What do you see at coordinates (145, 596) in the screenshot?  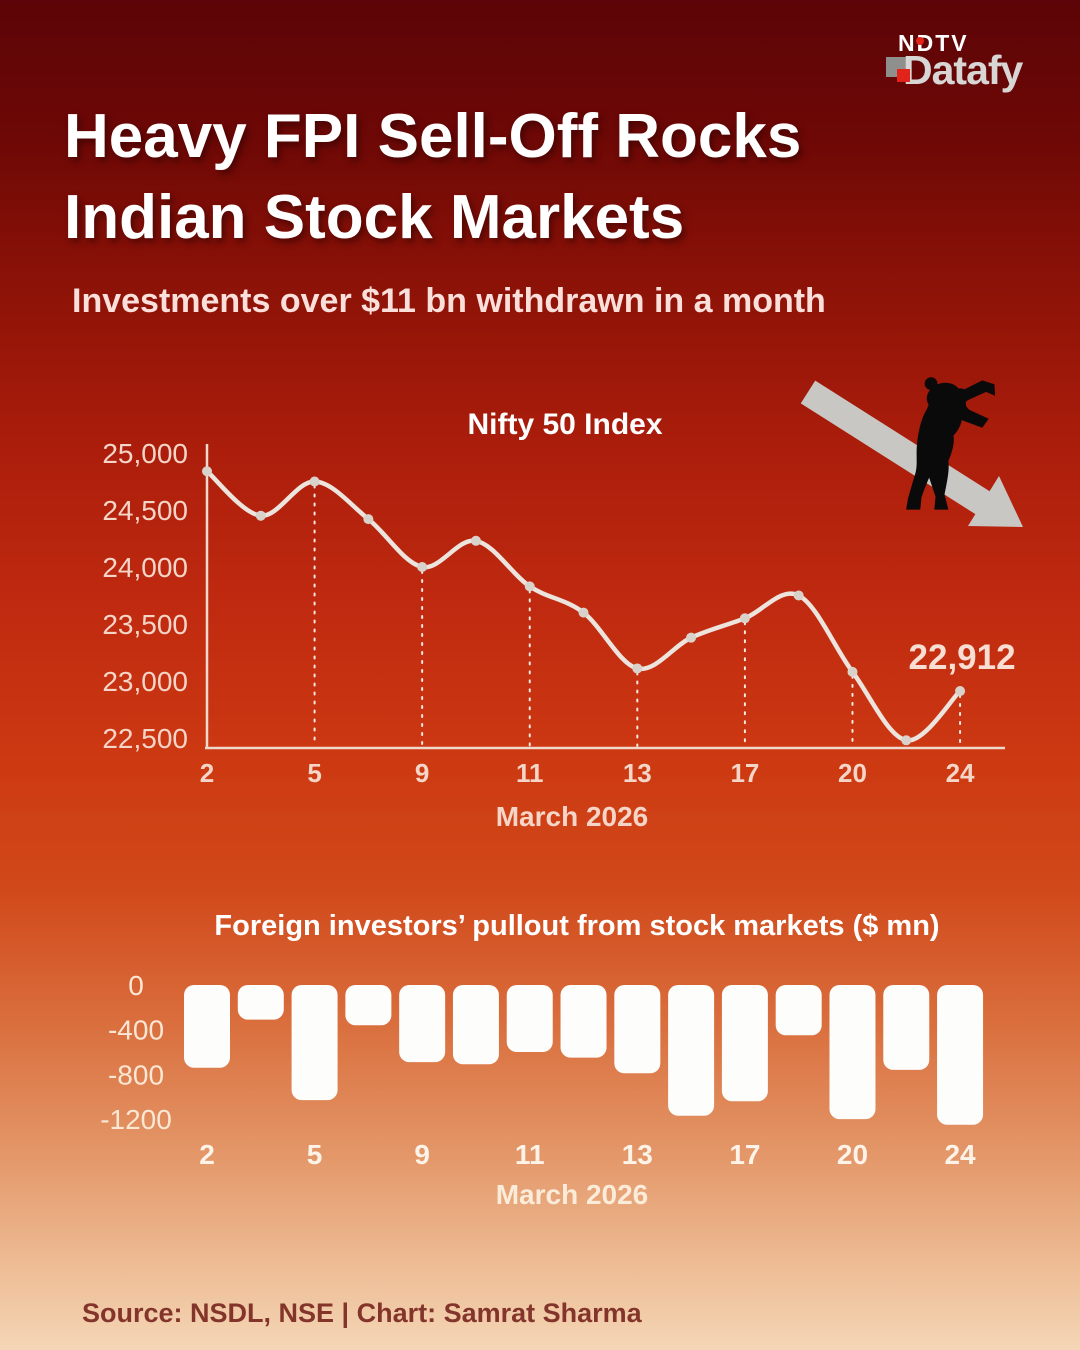 I see `y-axis-labels: 25,000 24,500 24,000 23,500 23,000 22,500` at bounding box center [145, 596].